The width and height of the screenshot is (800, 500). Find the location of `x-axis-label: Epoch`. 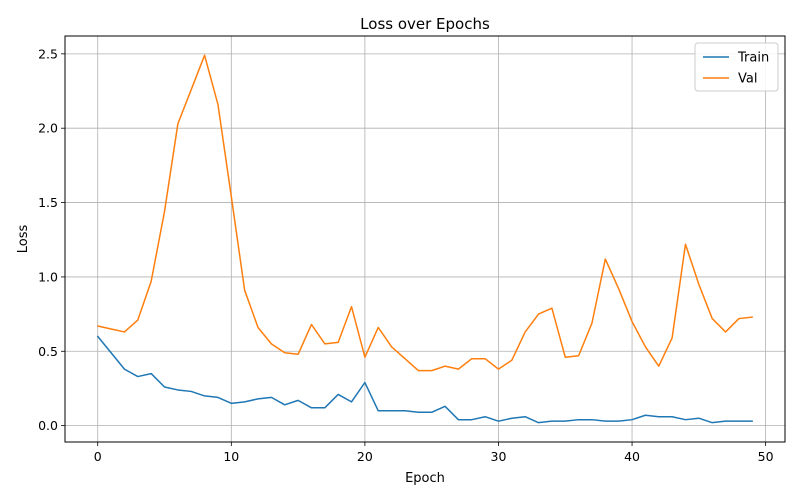

x-axis-label: Epoch is located at coordinates (425, 478).